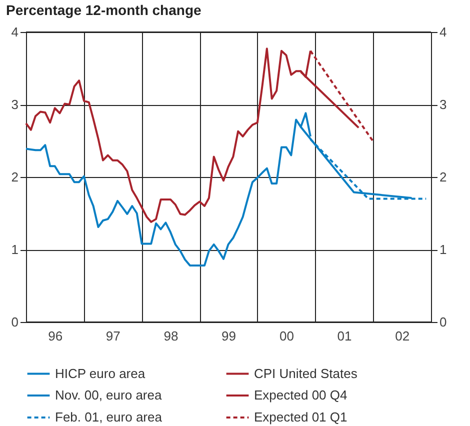 The image size is (470, 426). What do you see at coordinates (55, 336) in the screenshot?
I see `x-tick-label: 96` at bounding box center [55, 336].